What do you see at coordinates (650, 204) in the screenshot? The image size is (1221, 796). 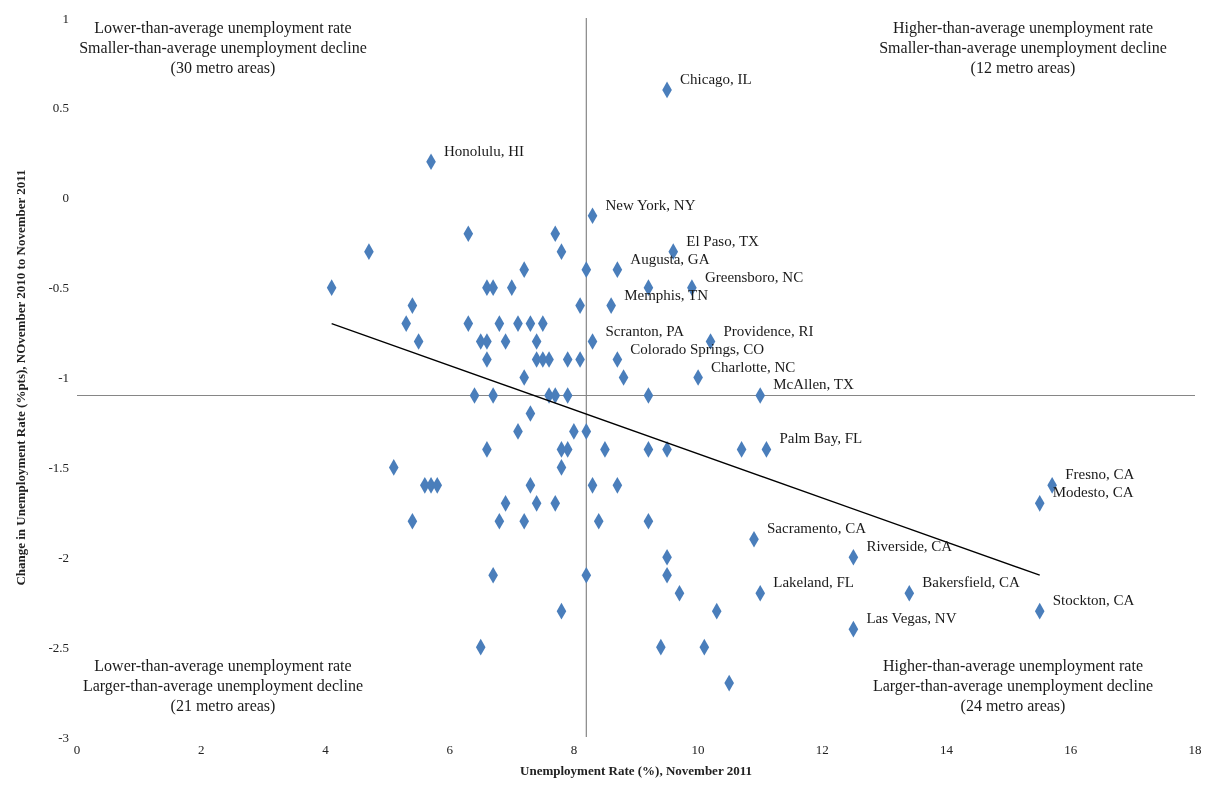 I see `data-label: New York, NY` at bounding box center [650, 204].